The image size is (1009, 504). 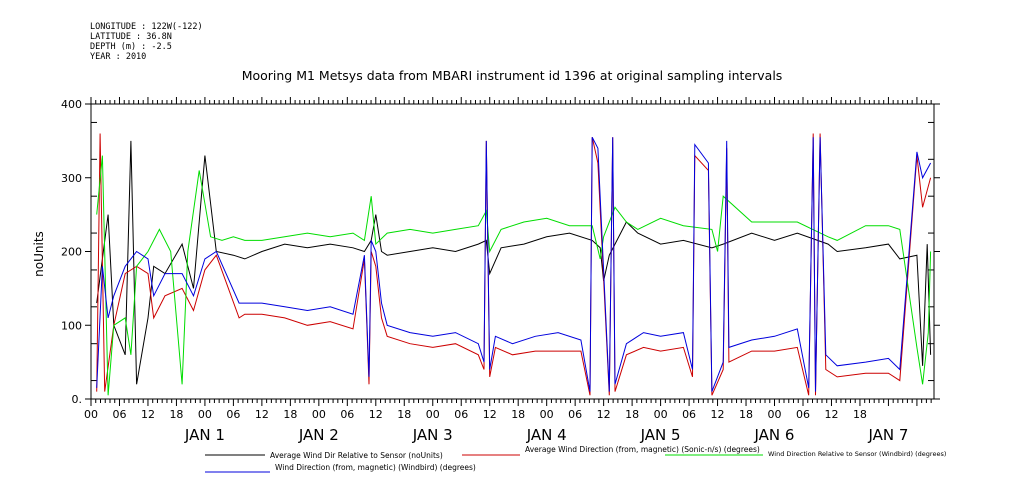 I want to click on y-tick-label: 0., so click(x=77, y=399).